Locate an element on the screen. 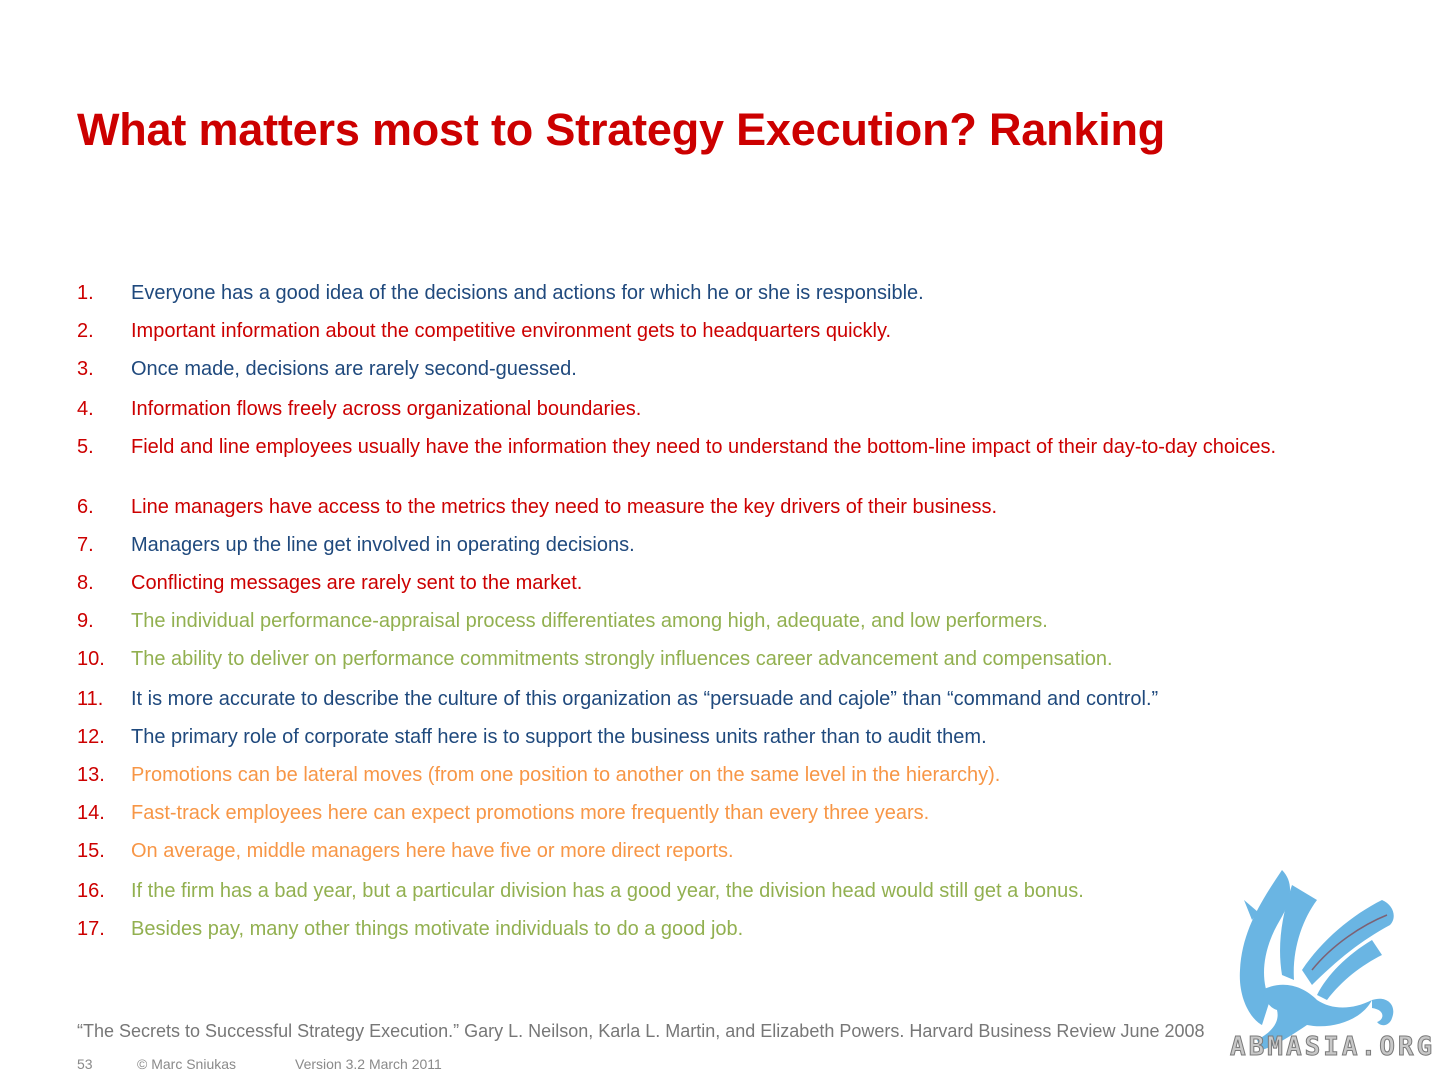  item-number: 8. is located at coordinates (85, 583).